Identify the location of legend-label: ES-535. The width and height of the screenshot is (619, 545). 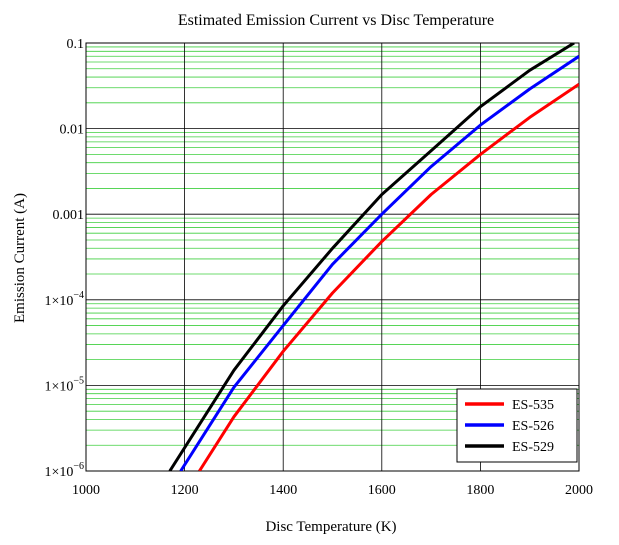
(533, 405).